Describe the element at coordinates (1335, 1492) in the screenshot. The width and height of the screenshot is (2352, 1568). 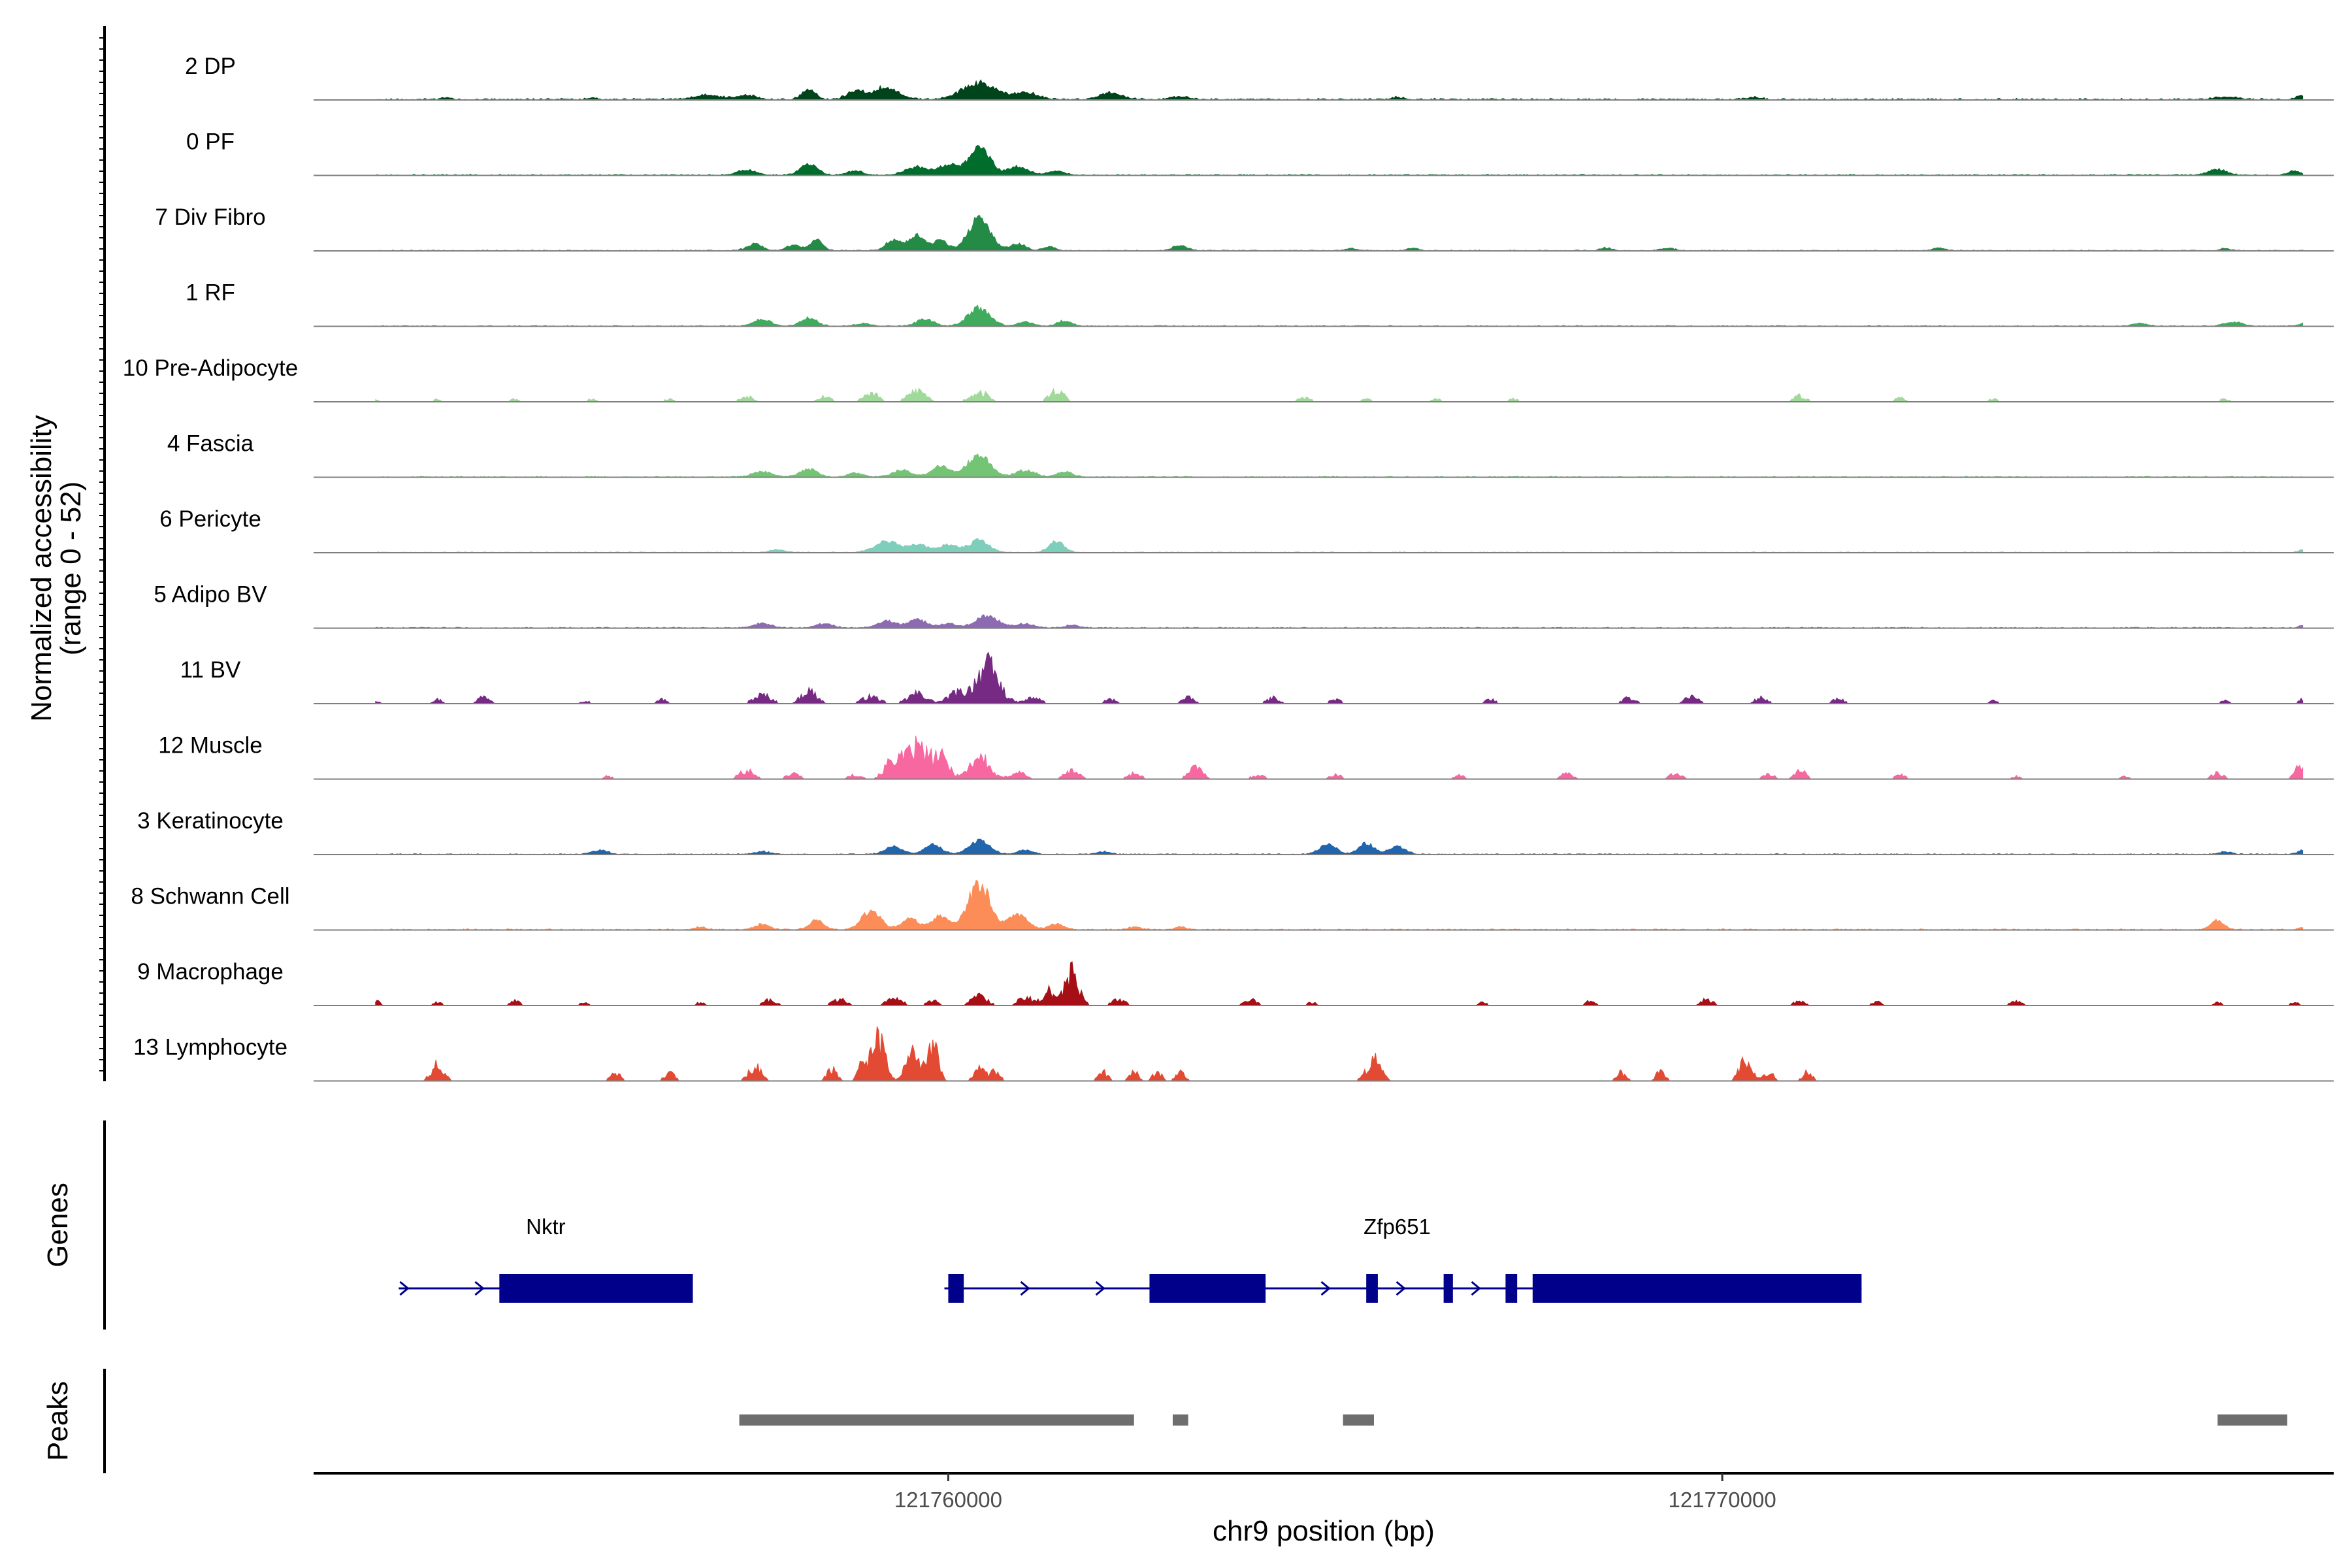
I see `x-axis-ticks: 121760000 121770000` at that location.